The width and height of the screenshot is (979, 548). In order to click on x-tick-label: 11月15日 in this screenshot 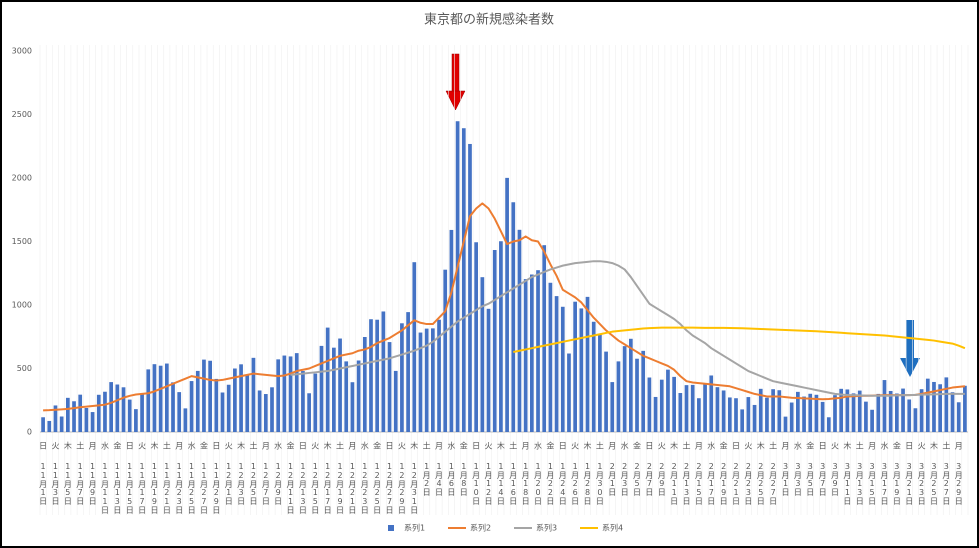, I will do `click(129, 488)`.